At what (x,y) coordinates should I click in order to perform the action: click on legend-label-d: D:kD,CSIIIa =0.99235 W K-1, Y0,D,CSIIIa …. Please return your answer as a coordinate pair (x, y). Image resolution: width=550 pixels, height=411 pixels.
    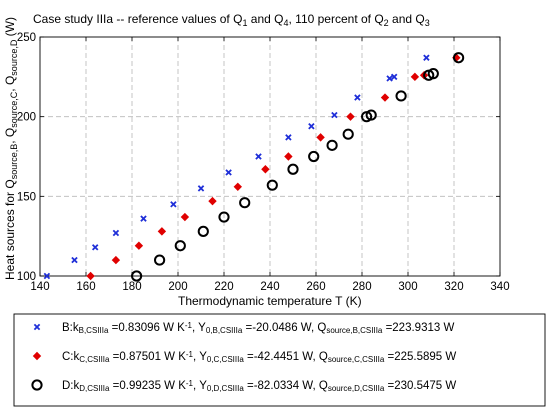
    Looking at the image, I should click on (259, 386).